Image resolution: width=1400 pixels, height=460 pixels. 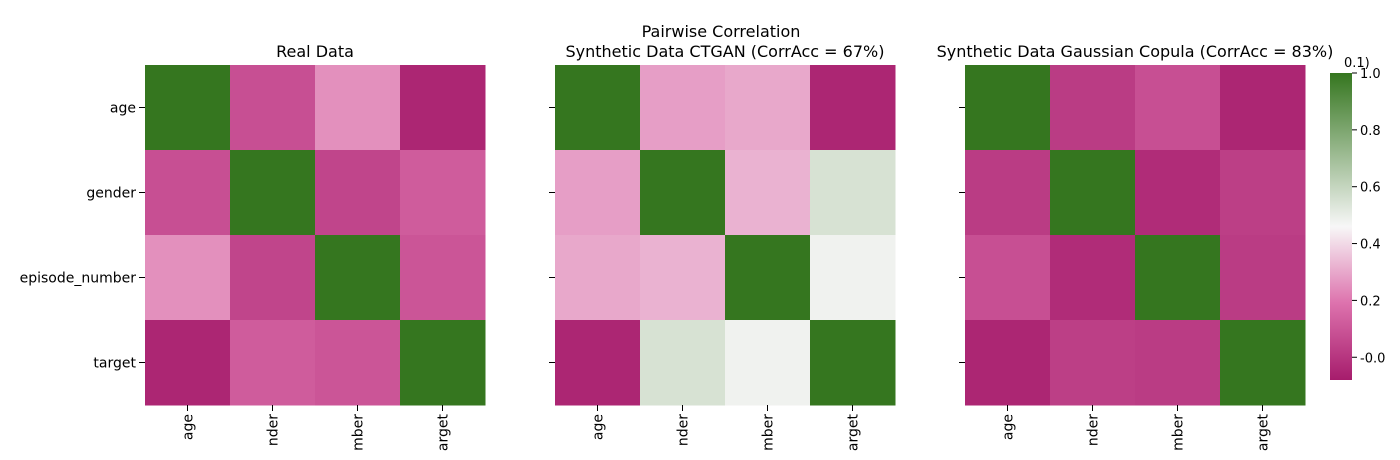 I want to click on colorbar-tick-label: 0.6, so click(x=1370, y=188).